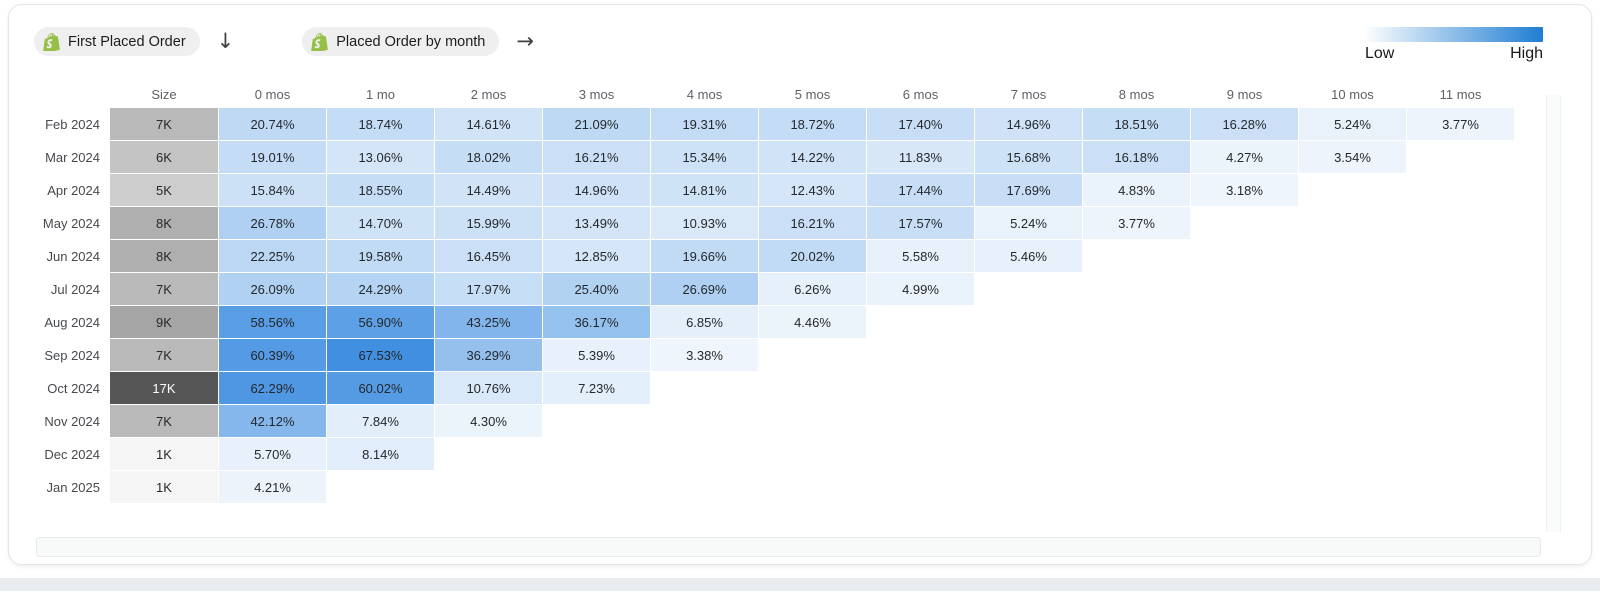  What do you see at coordinates (812, 124) in the screenshot?
I see `heatmap-cell: 18.72%` at bounding box center [812, 124].